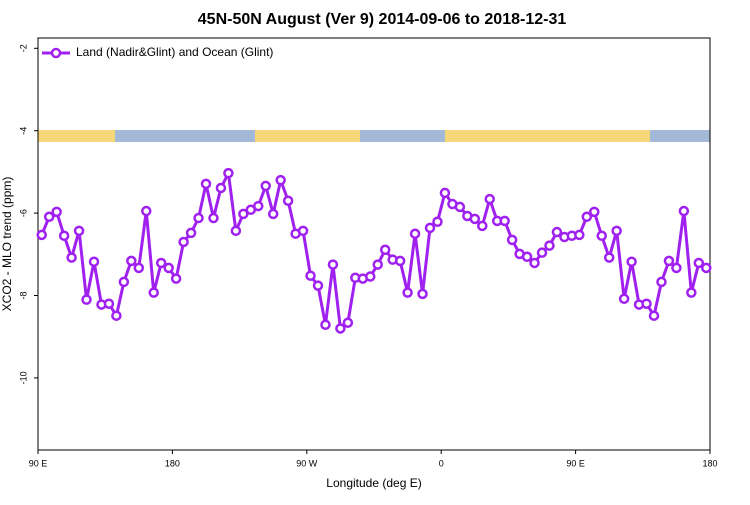 This screenshot has width=750, height=505. I want to click on land-ocean-strip, so click(374, 136).